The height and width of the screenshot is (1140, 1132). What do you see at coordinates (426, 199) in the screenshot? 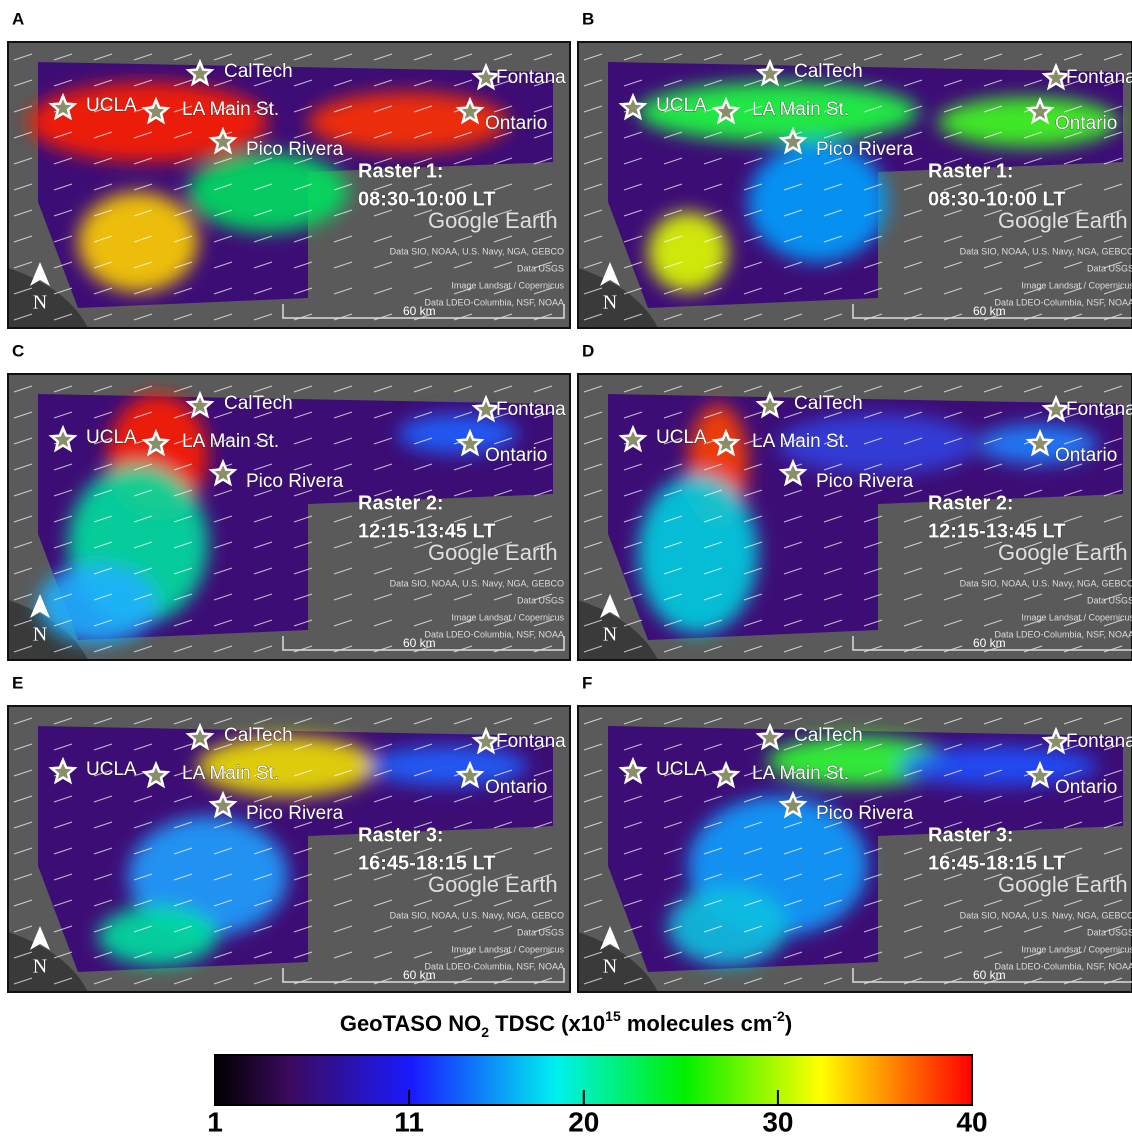
I see `raster-time: 08:30-10:00 LT` at bounding box center [426, 199].